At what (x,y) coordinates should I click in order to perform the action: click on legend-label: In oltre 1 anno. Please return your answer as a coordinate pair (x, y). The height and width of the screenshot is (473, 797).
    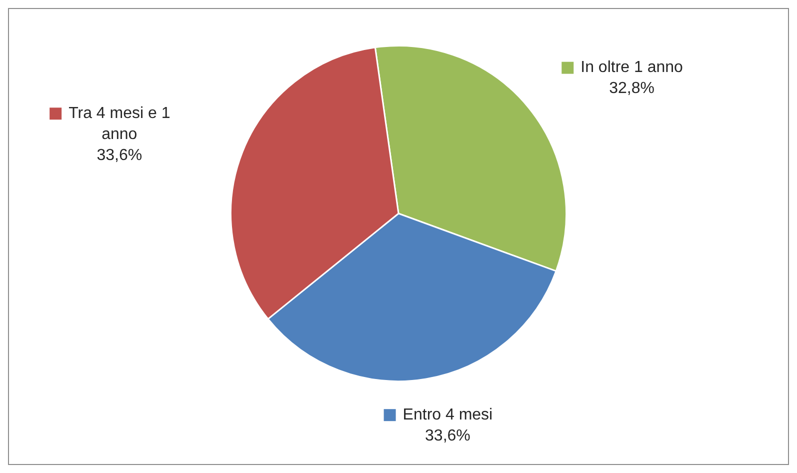
    Looking at the image, I should click on (632, 67).